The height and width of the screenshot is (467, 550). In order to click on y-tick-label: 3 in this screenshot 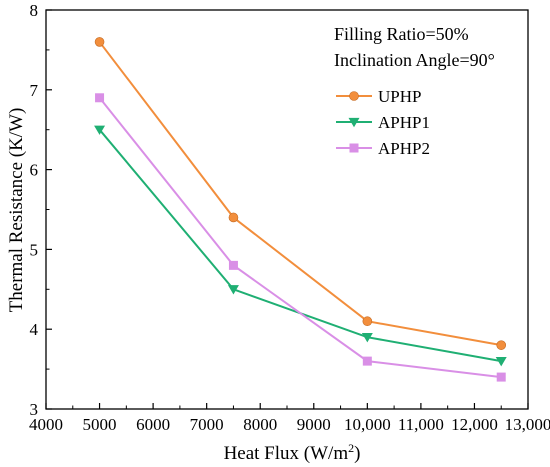, I will do `click(34, 409)`.